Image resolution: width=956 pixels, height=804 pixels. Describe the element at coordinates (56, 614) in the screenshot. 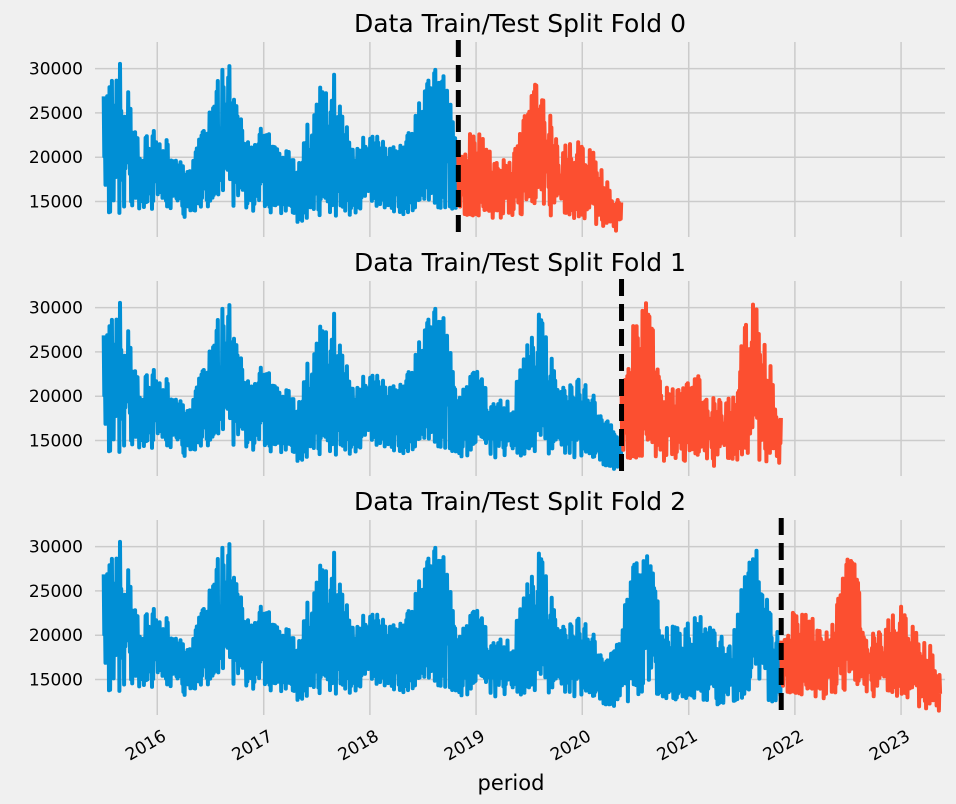

I see `y-tick-labels-fold-2: 15000 20000 25000 30000` at that location.